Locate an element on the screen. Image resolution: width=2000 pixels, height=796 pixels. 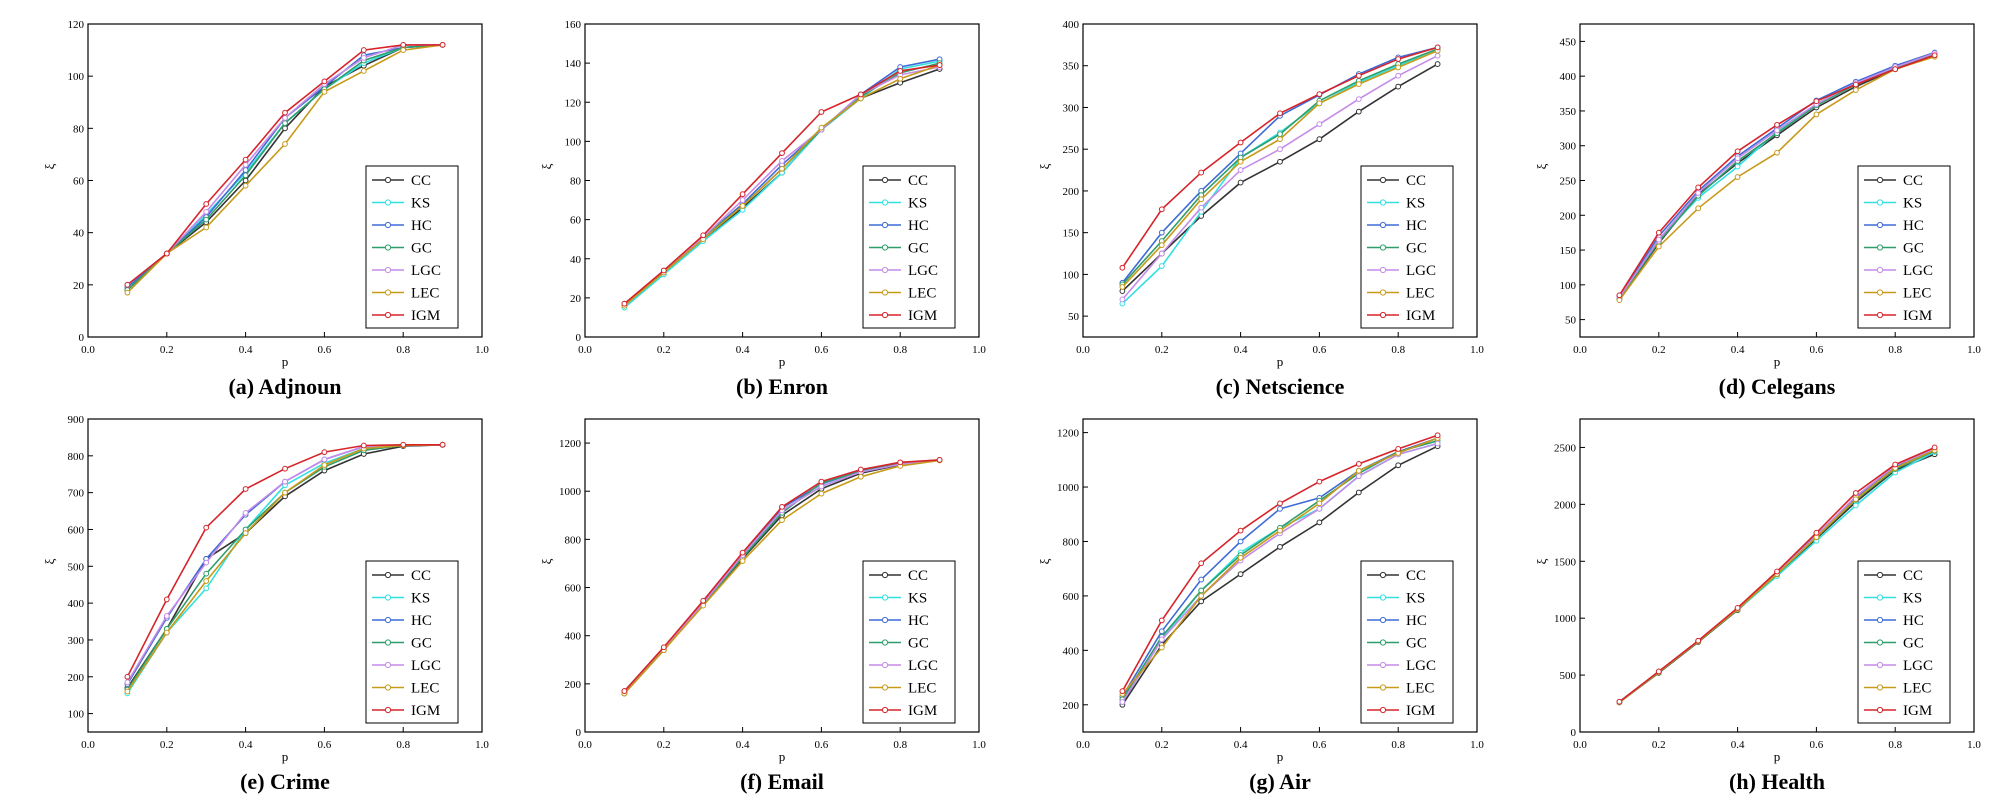
y-tick-label: 250 is located at coordinates (1071, 150).